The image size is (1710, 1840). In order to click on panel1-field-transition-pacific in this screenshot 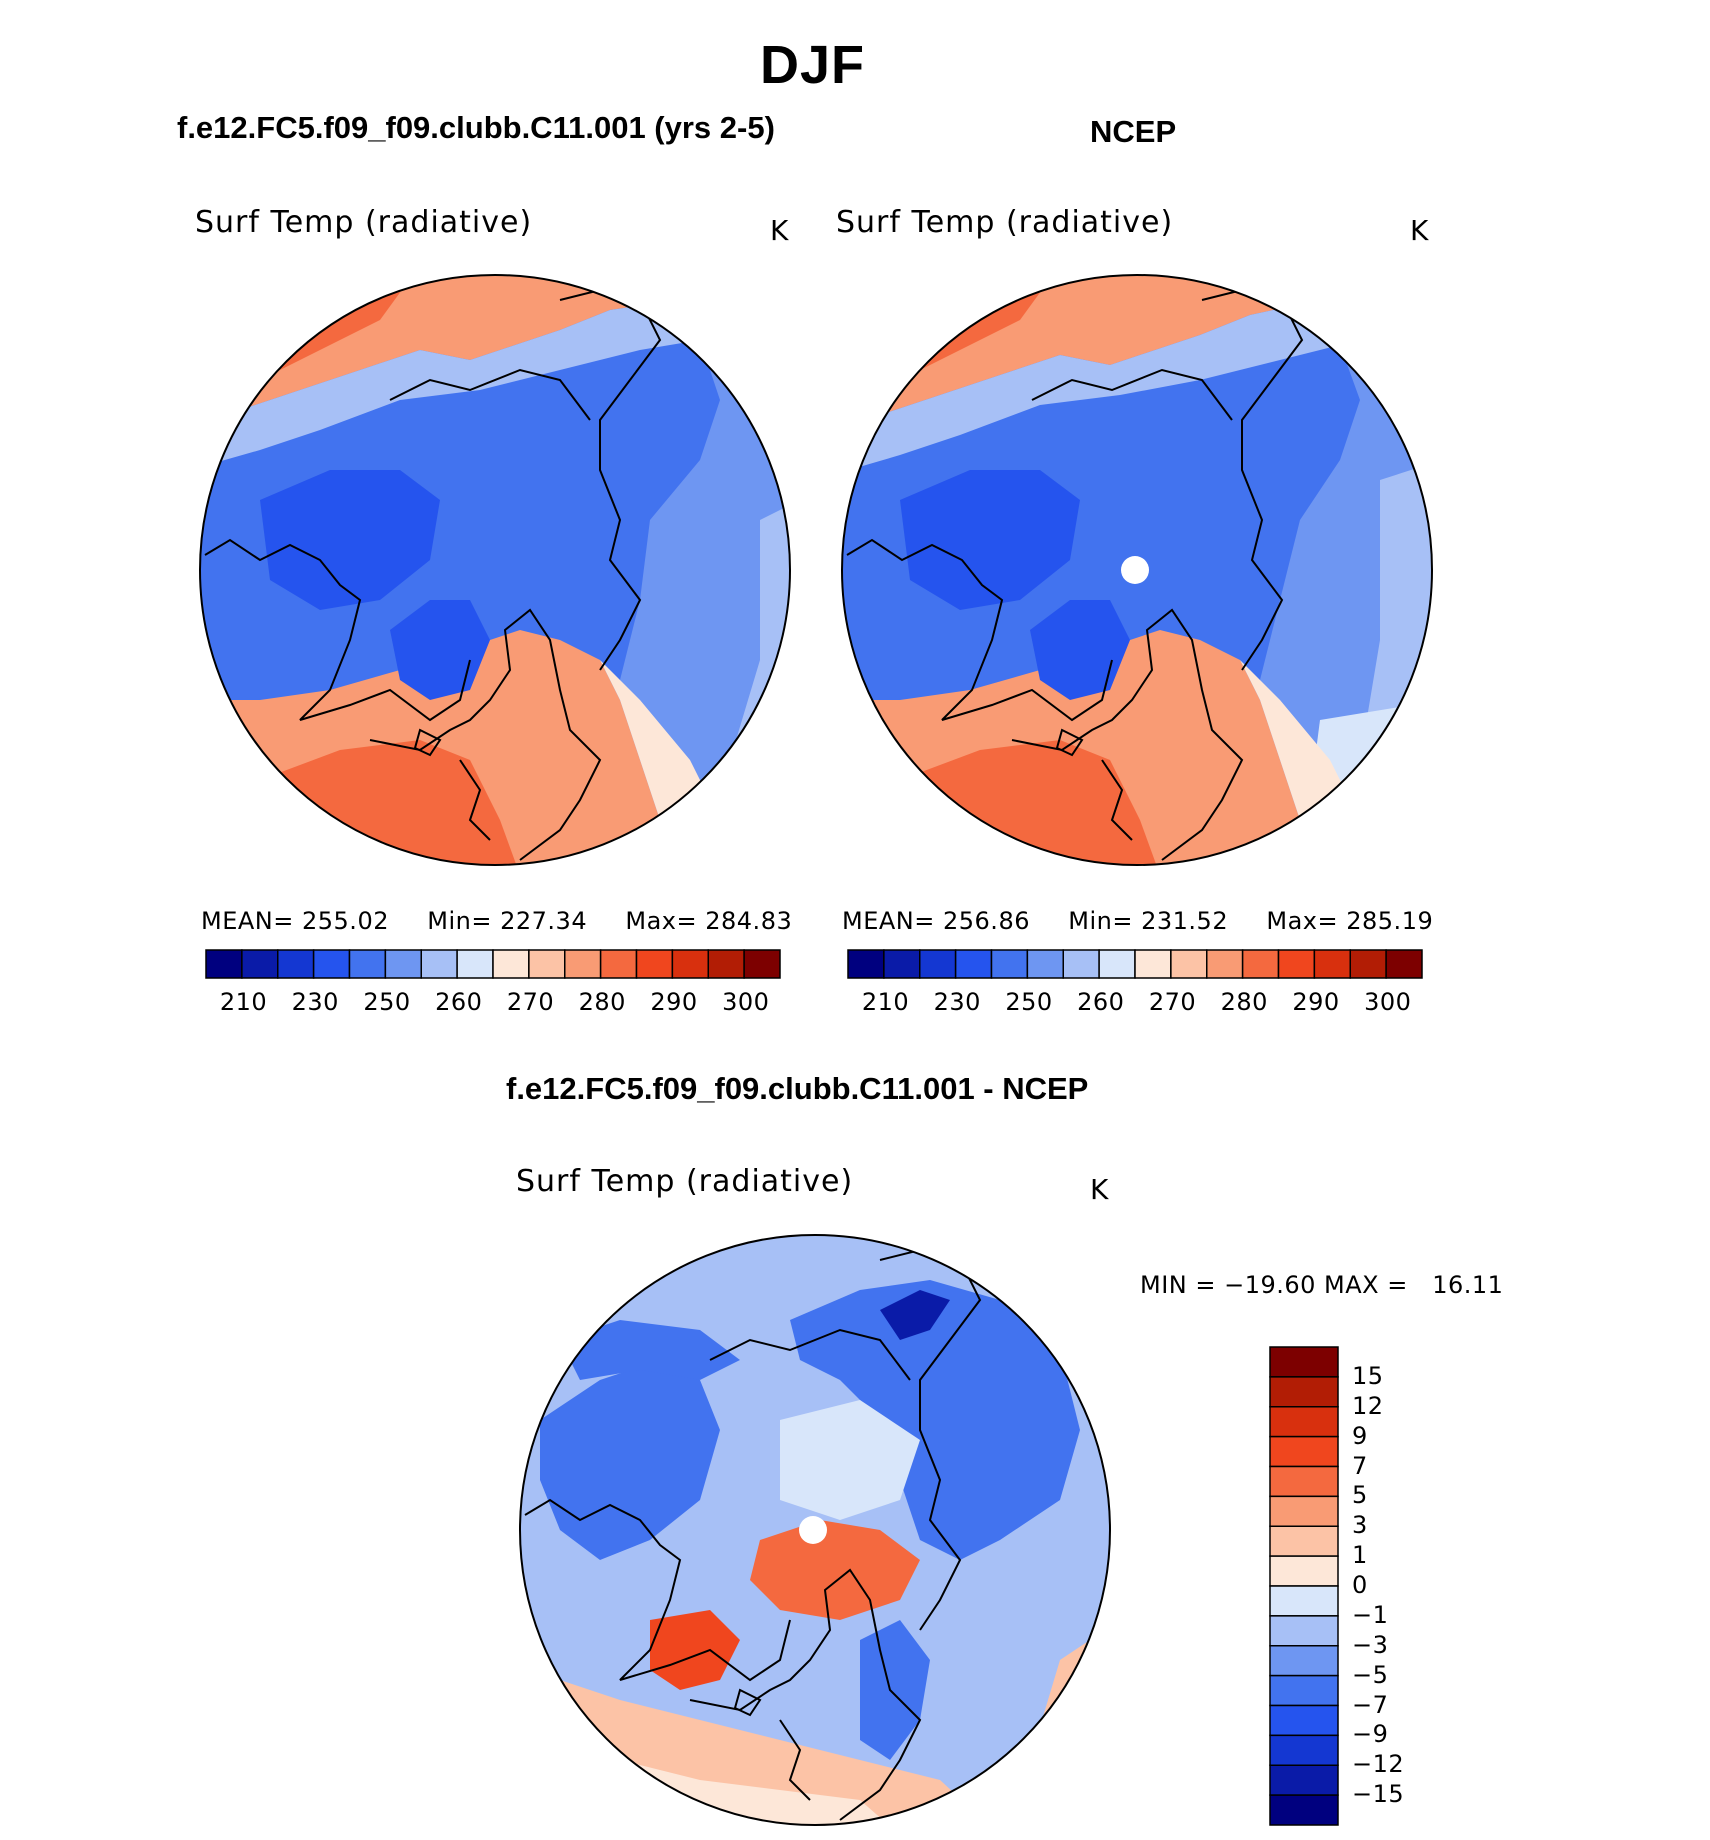, I will do `click(480, 372)`.